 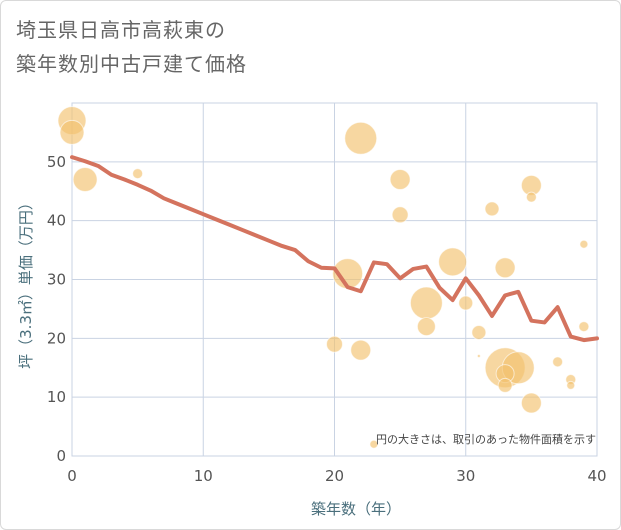 What do you see at coordinates (56, 338) in the screenshot?
I see `y-tick-label: 20` at bounding box center [56, 338].